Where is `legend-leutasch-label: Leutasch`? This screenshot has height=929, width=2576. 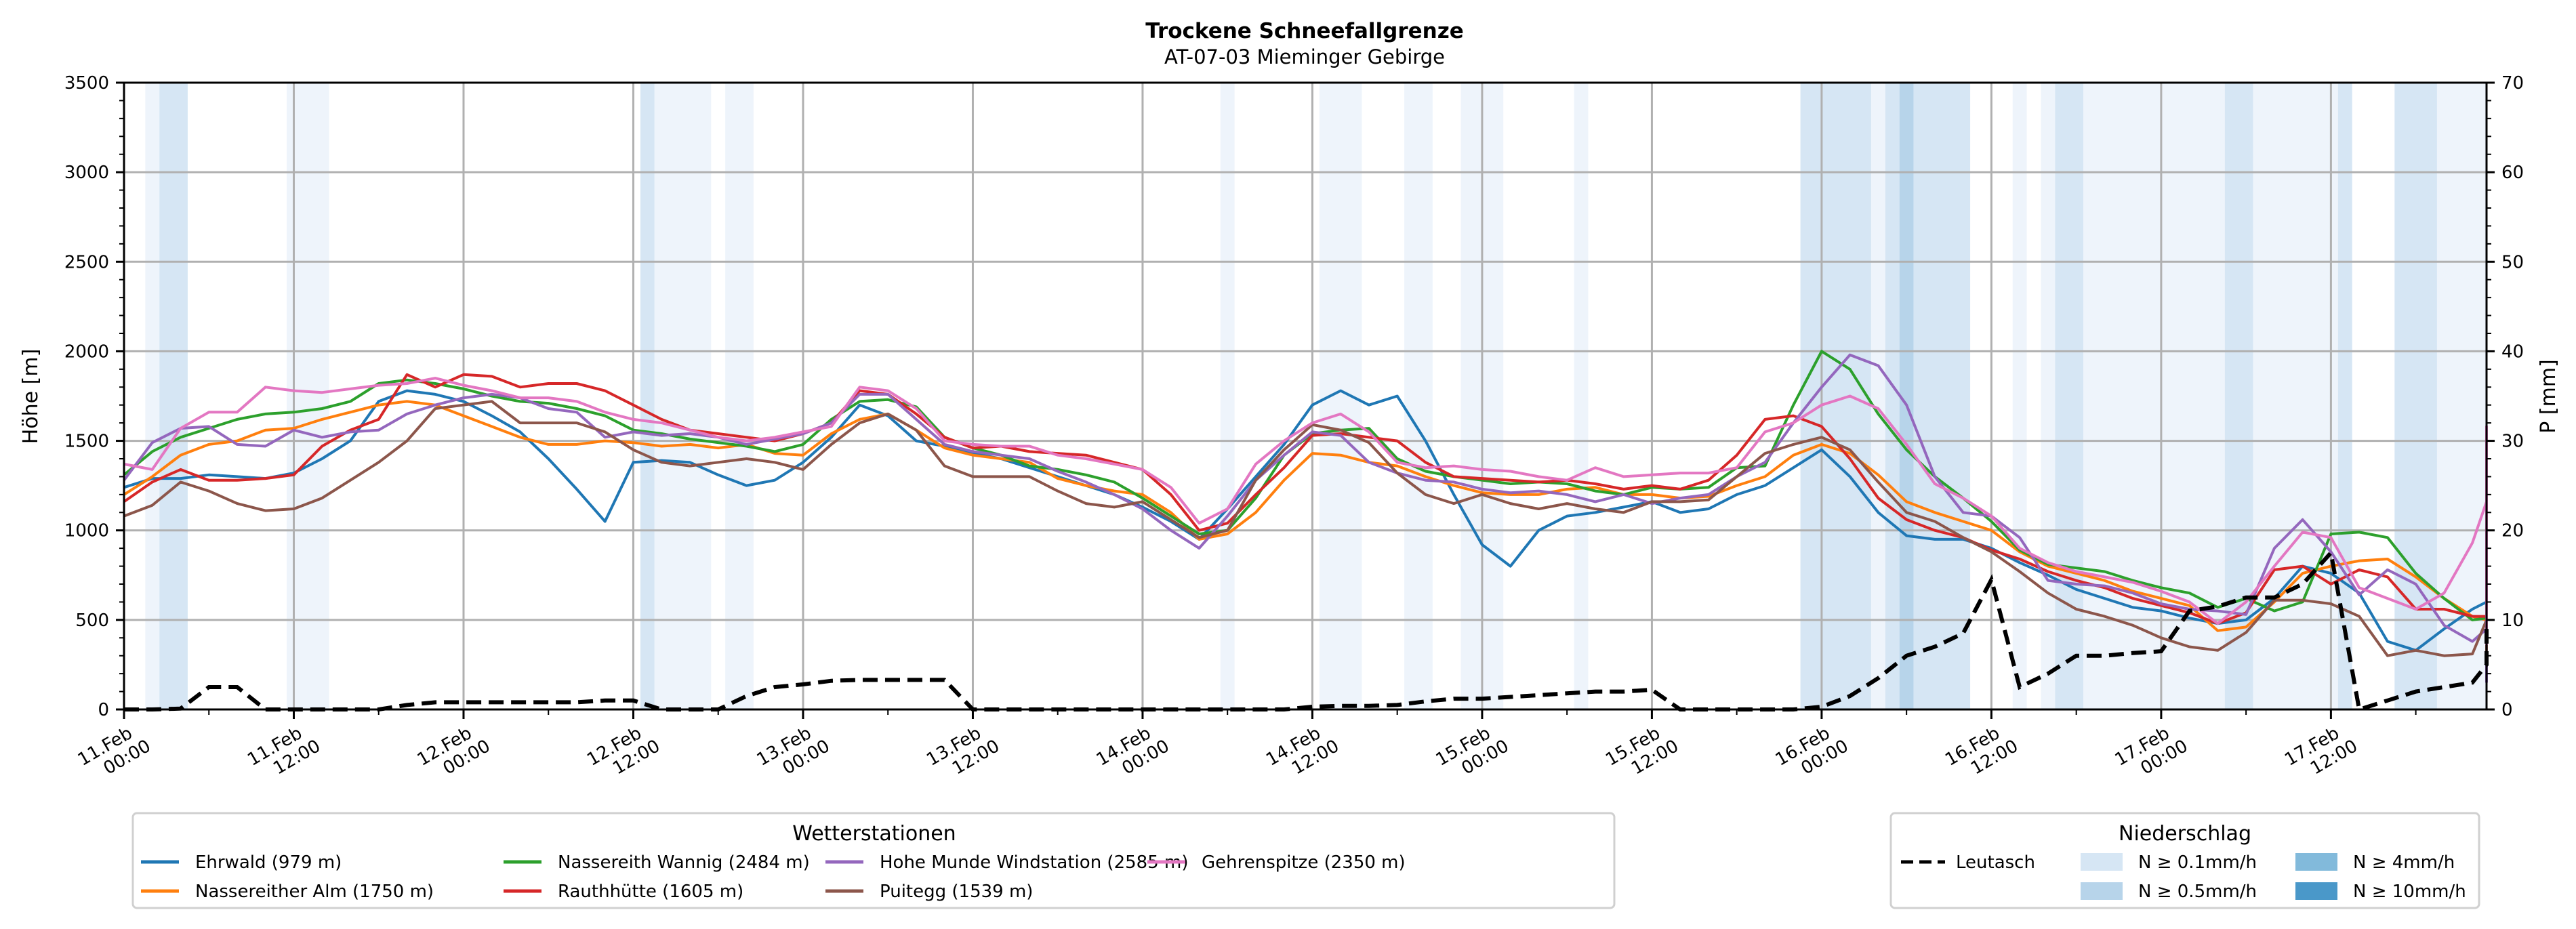 legend-leutasch-label: Leutasch is located at coordinates (1996, 862).